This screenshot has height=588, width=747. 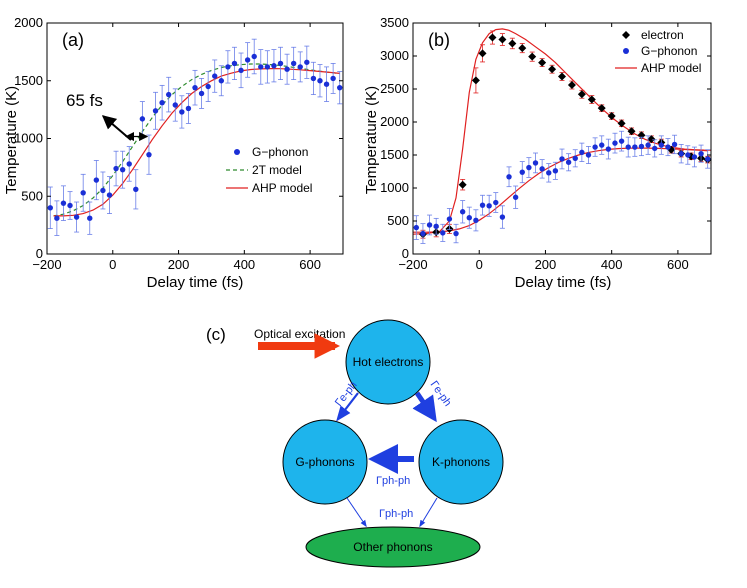 What do you see at coordinates (299, 334) in the screenshot?
I see `optical-excitation-label: Optical excitation` at bounding box center [299, 334].